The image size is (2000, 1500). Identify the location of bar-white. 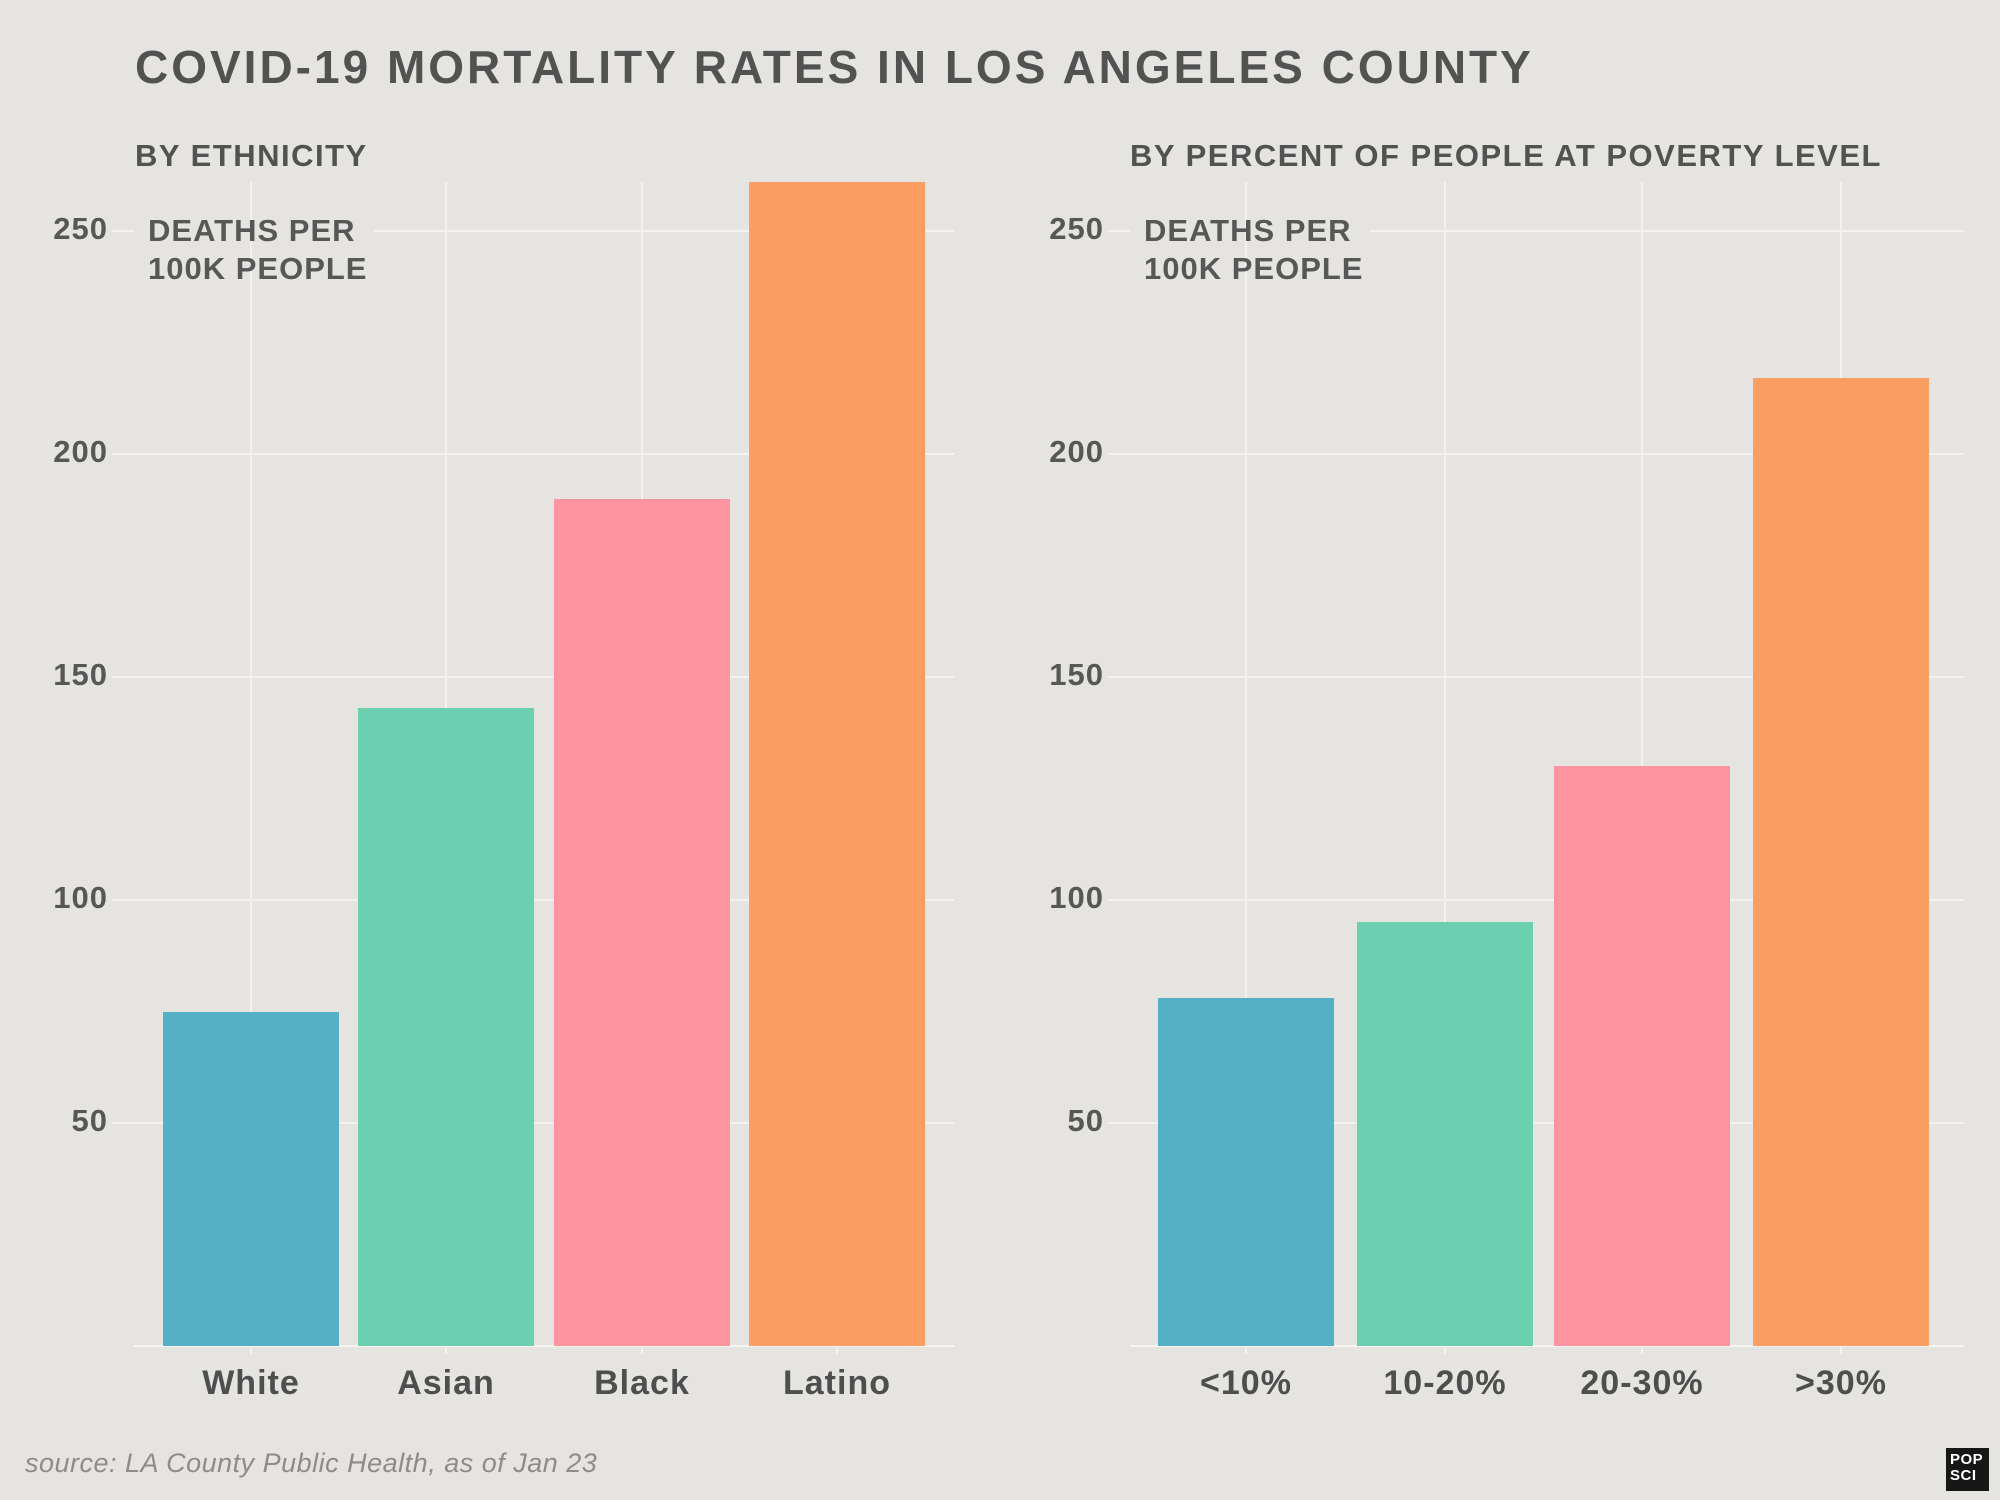
(251, 1179).